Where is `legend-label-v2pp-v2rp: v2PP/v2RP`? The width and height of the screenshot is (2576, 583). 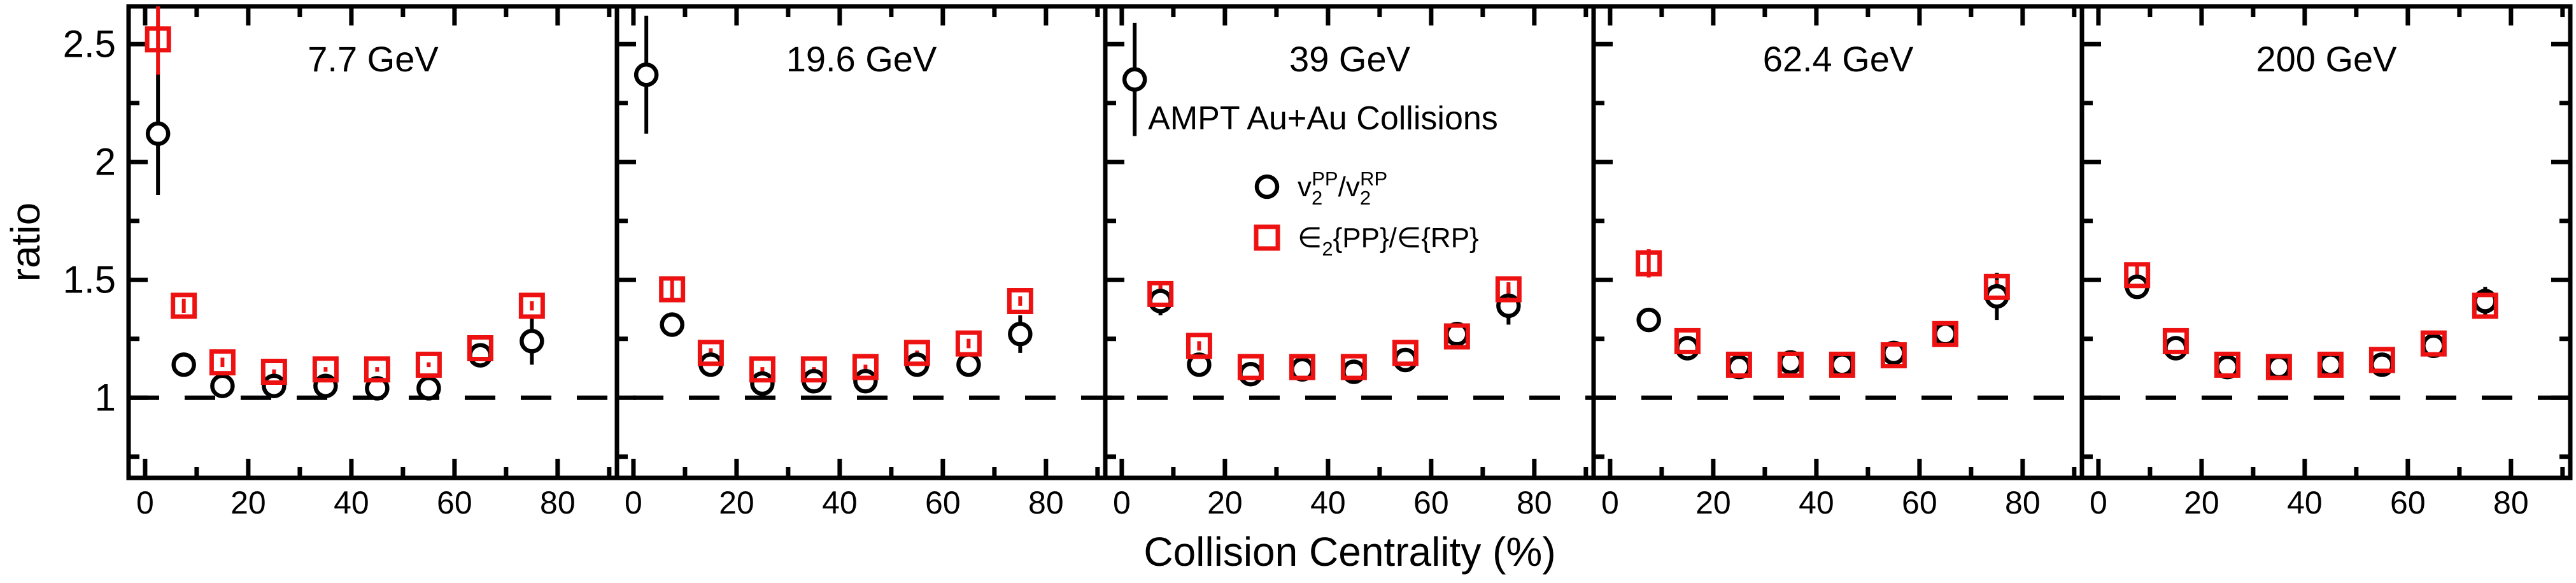
legend-label-v2pp-v2rp: v2PP/v2RP is located at coordinates (1342, 188).